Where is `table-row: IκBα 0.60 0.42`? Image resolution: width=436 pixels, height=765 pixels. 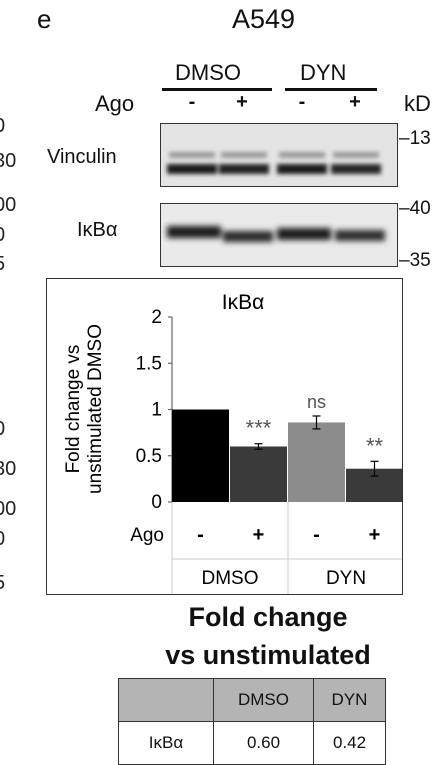
table-row: IκBα 0.60 0.42 is located at coordinates (252, 743).